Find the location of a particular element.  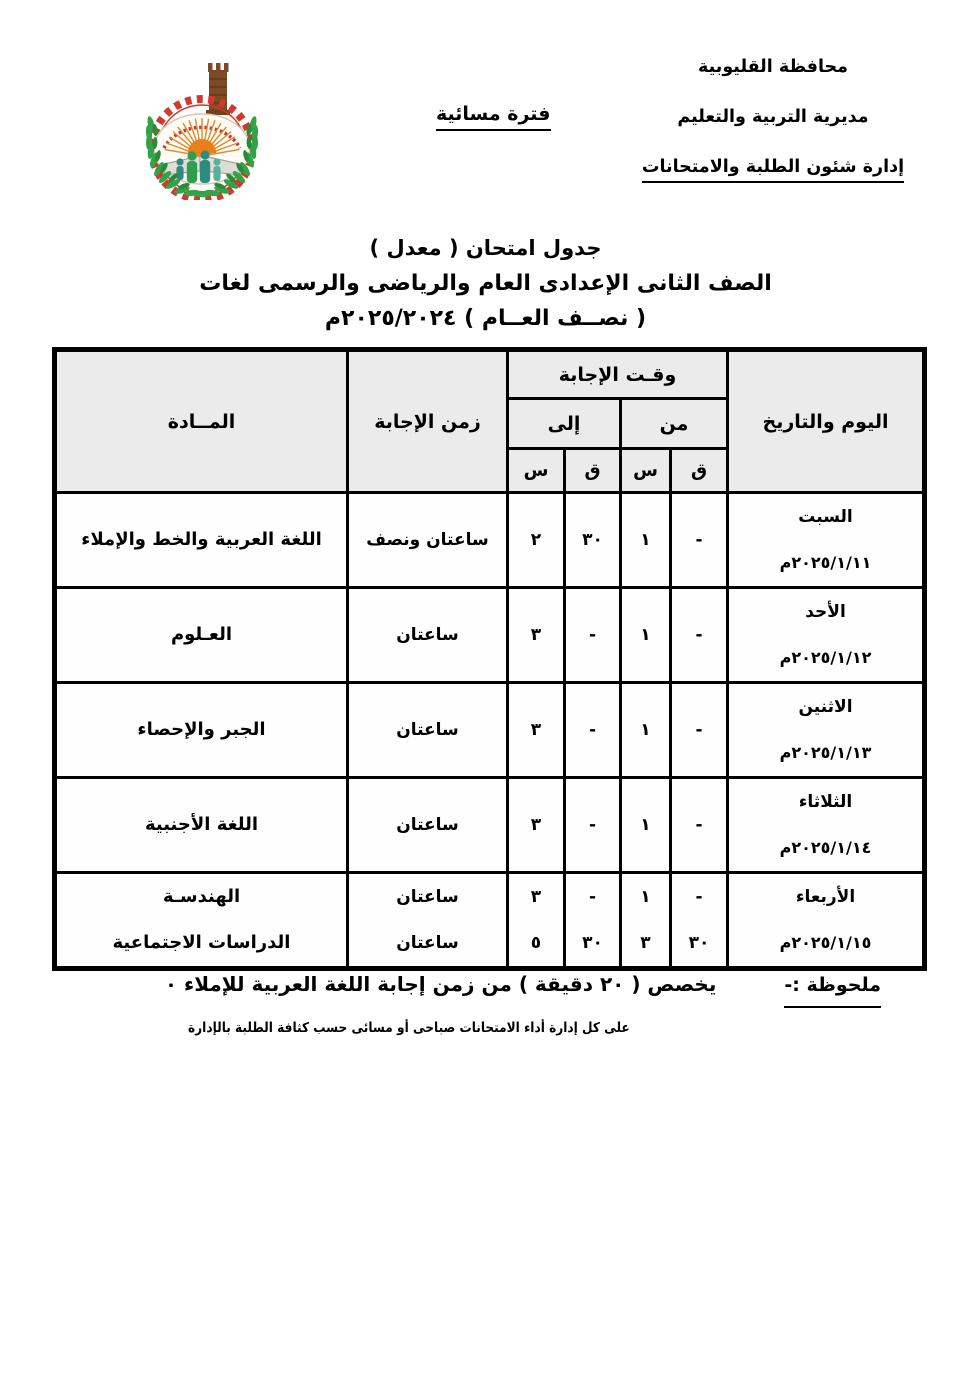

day-date: ٢٠٢٥/١/١٢م is located at coordinates (825, 657).